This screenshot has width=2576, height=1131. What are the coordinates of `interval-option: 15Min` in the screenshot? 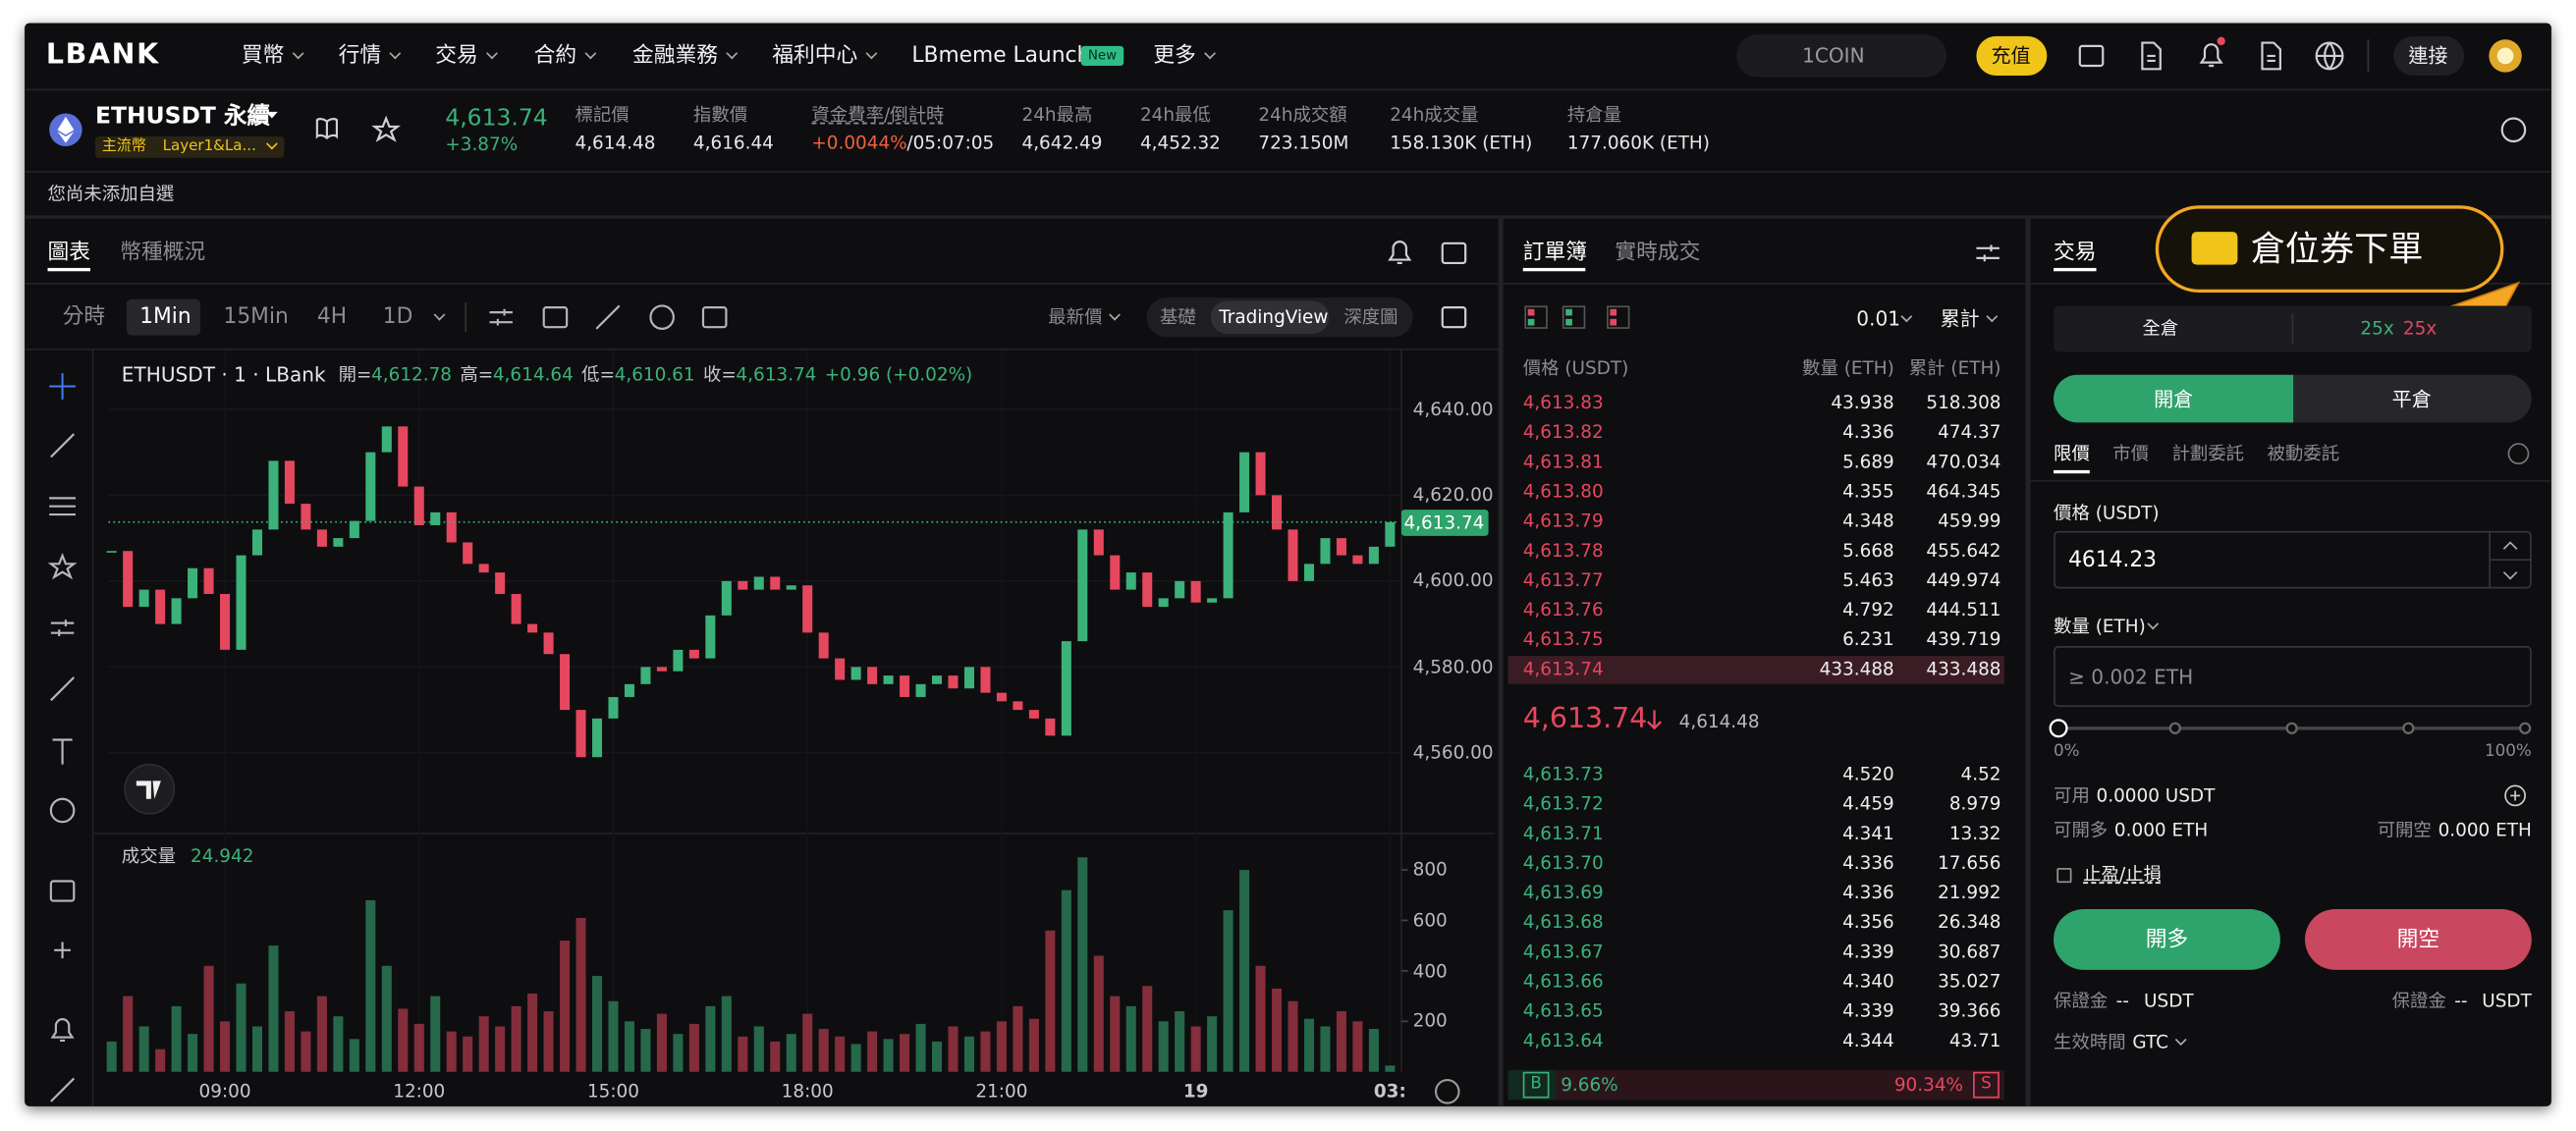 It's located at (256, 317).